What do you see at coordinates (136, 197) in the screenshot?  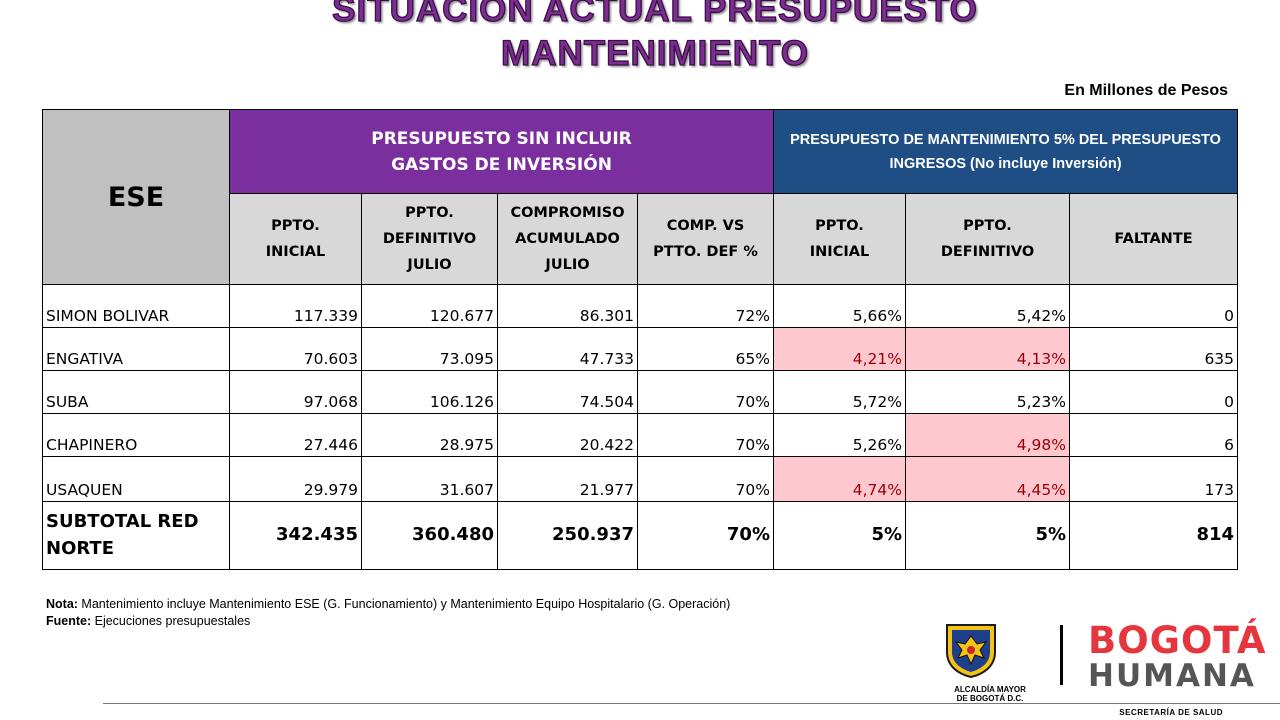 I see `header-ese: ESE` at bounding box center [136, 197].